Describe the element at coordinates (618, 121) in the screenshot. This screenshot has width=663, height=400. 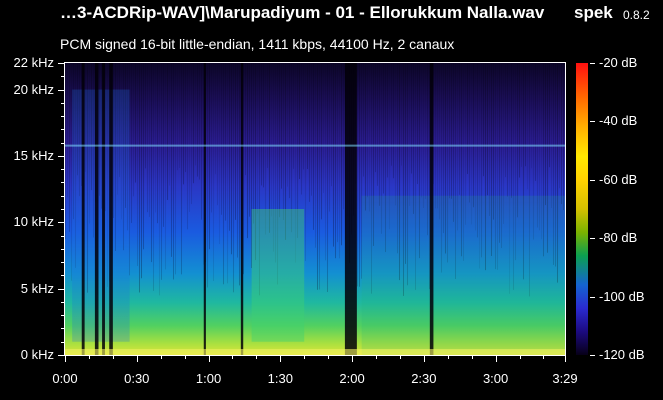
I see `db-tick-label: -40 dB` at that location.